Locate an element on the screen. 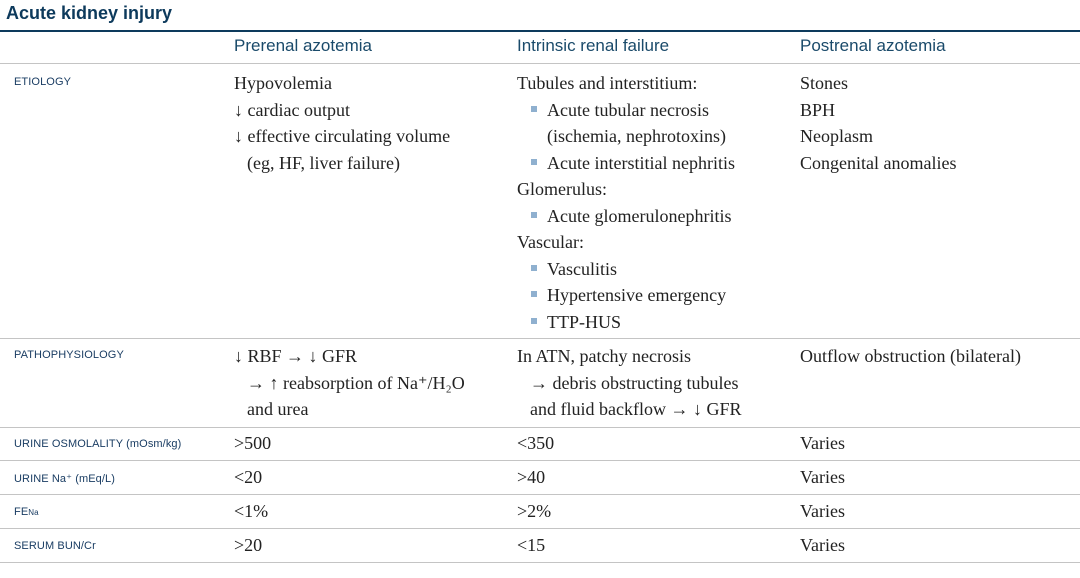  etiology-bullet-ain: Acute interstitial nephritis is located at coordinates (626, 163).